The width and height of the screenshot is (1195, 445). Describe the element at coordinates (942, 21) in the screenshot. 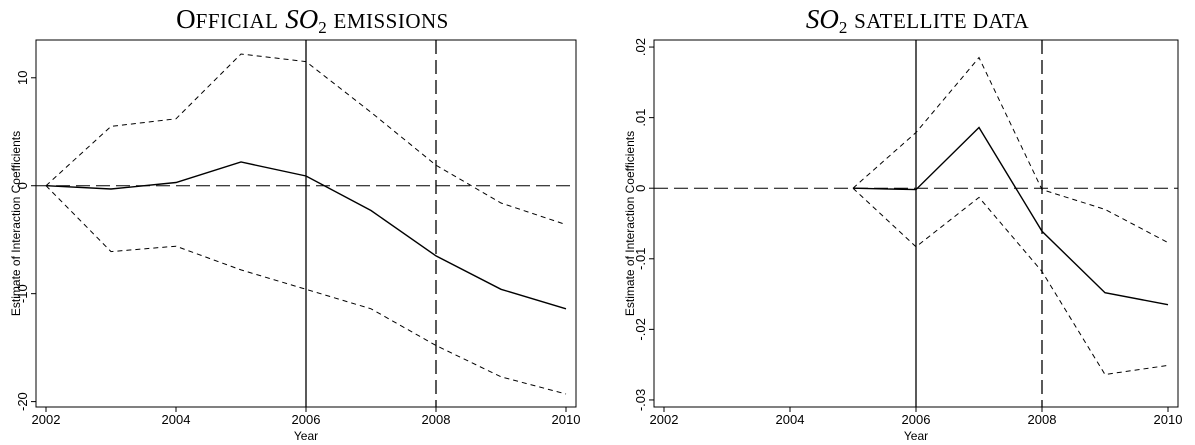

I see `title-suffix: satellite data` at that location.